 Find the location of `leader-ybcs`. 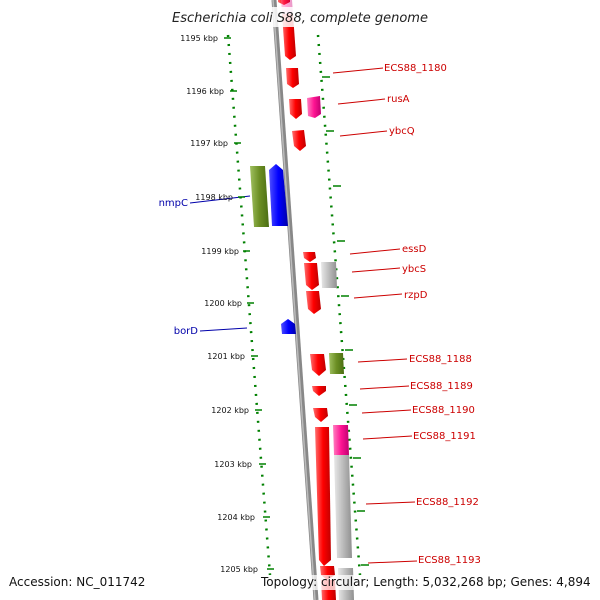

leader-ybcs is located at coordinates (376, 270).